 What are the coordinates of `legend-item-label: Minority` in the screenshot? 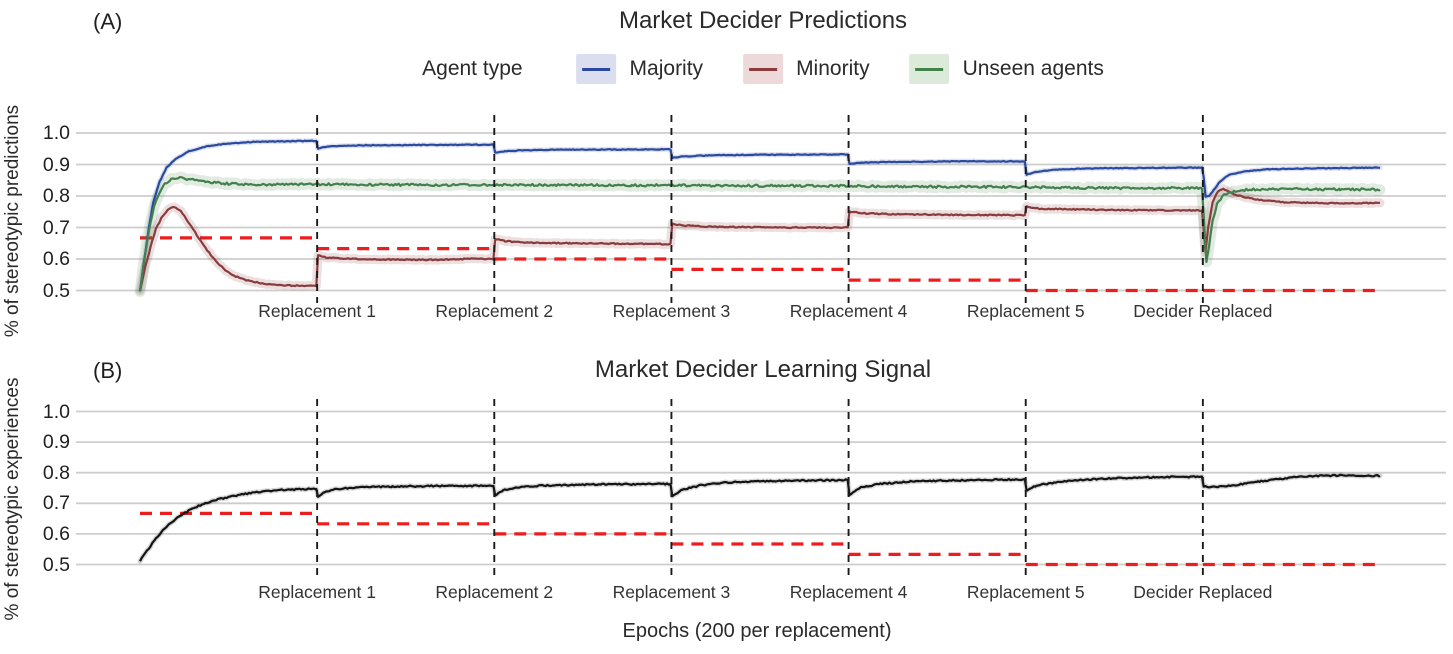 It's located at (833, 68).